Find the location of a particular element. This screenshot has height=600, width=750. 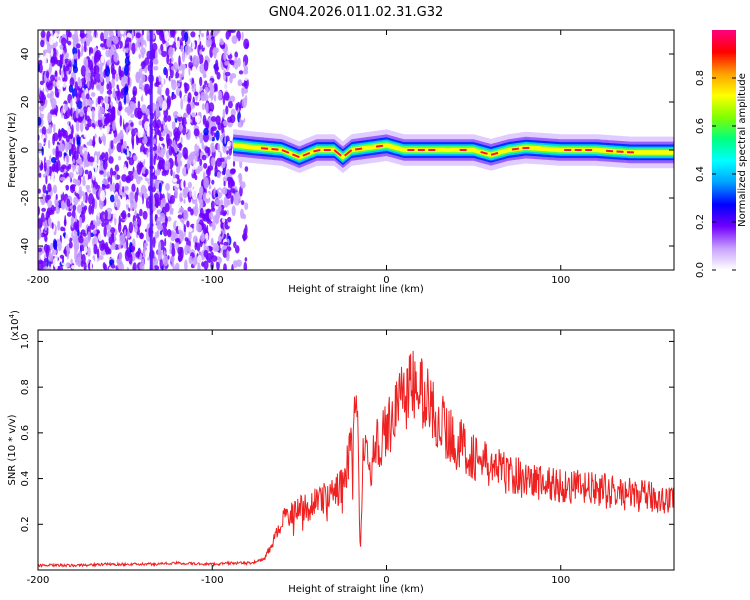

colorbar-tick-label: 0.6 is located at coordinates (700, 126).